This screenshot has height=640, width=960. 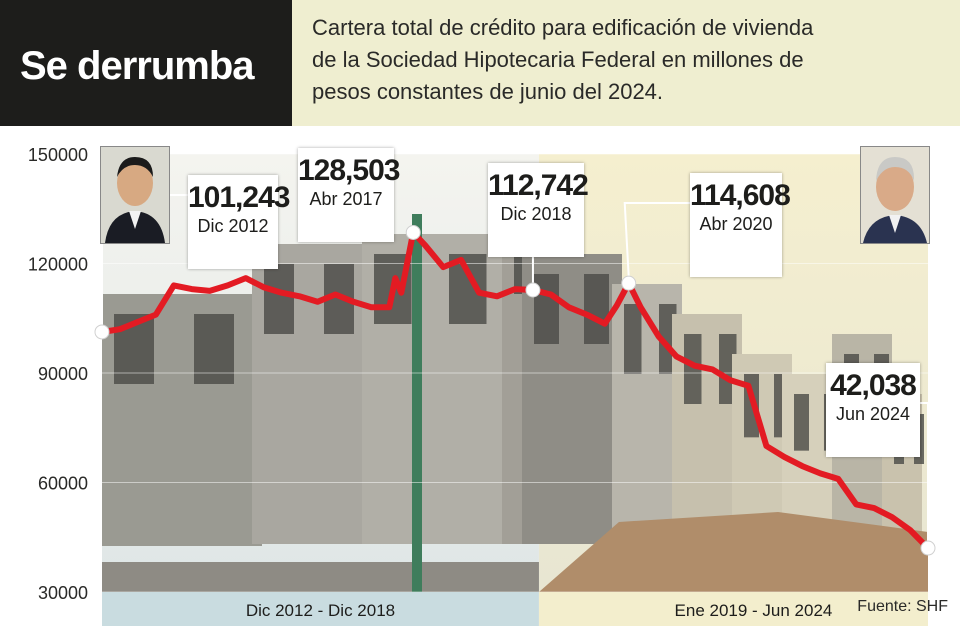 I want to click on left-portrait, so click(x=135, y=195).